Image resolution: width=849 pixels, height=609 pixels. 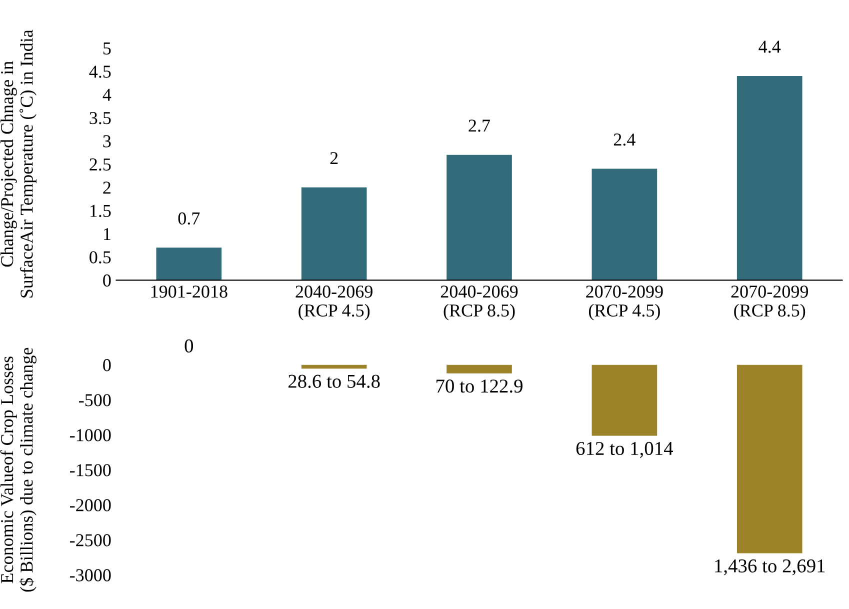 I want to click on annotation: 612 to 1,014, so click(x=625, y=450).